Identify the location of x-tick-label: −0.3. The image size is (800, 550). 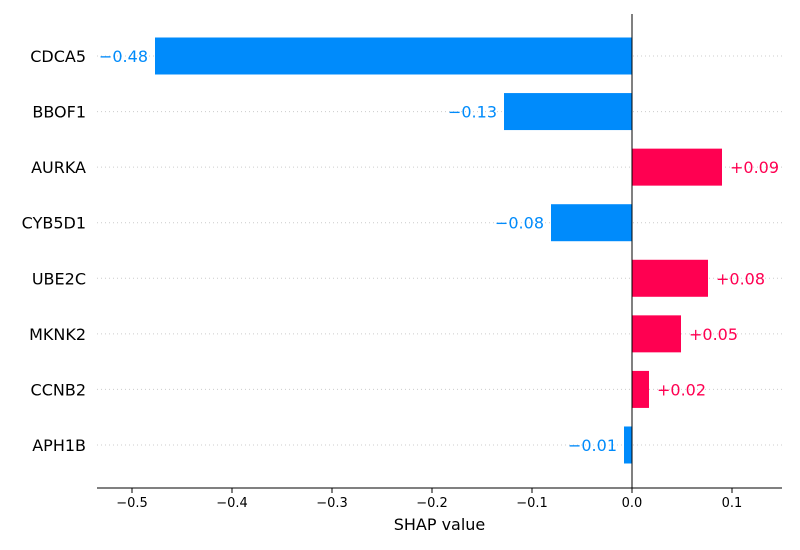
(332, 503).